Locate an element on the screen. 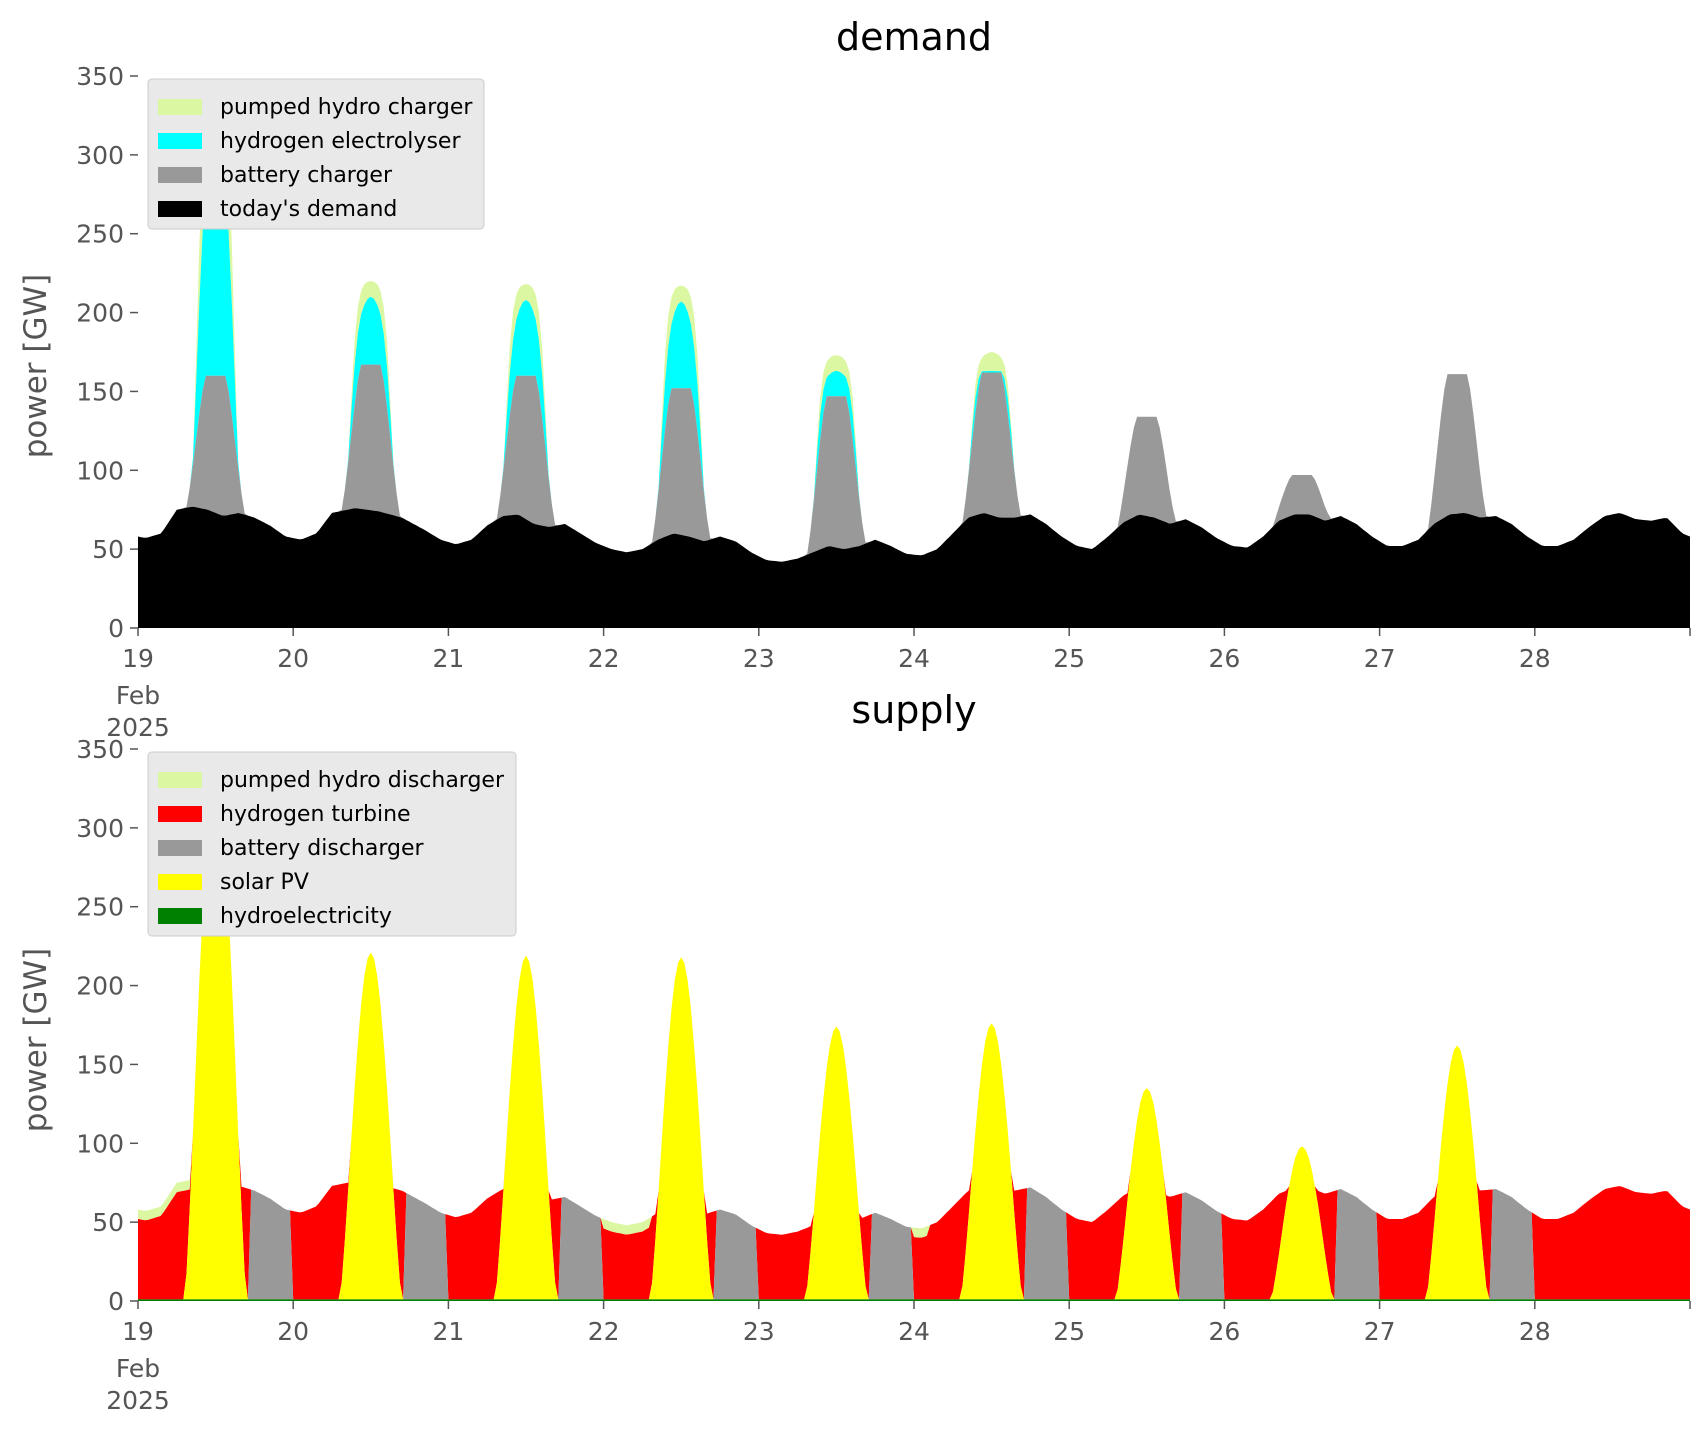 This screenshot has height=1431, width=1706. area-today-s-demand is located at coordinates (914, 567).